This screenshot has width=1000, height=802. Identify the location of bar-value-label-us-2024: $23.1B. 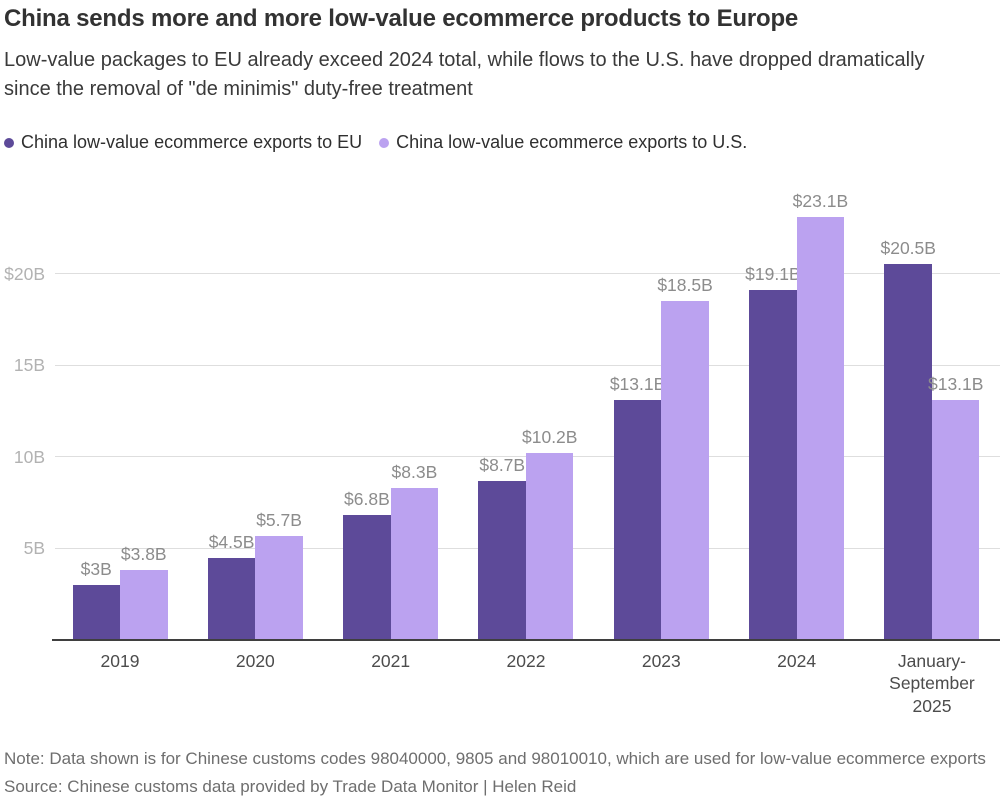
(820, 200).